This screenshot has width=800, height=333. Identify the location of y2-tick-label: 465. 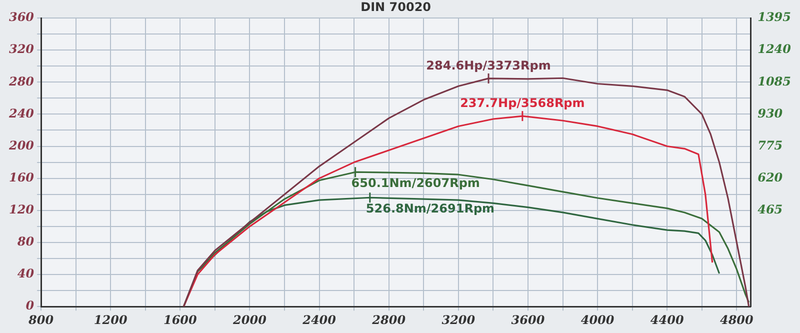
(770, 209).